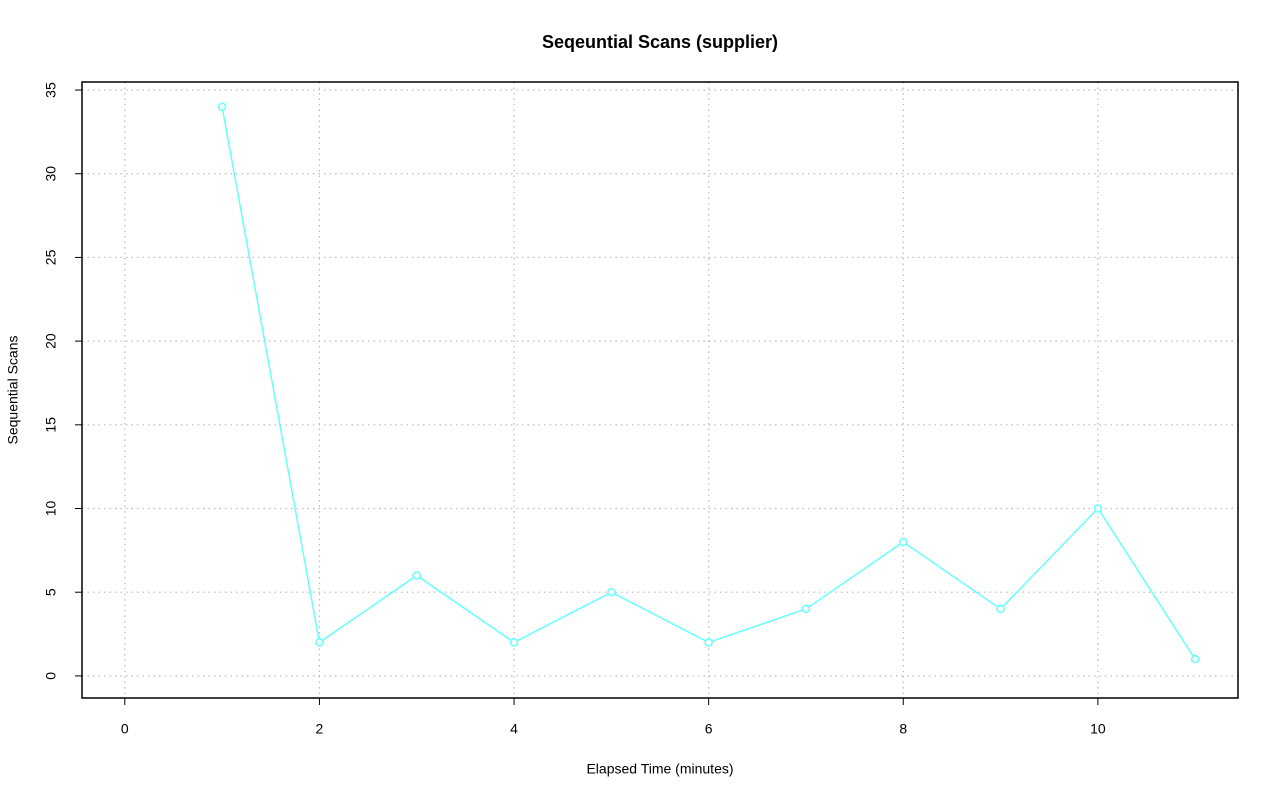 The image size is (1280, 801). What do you see at coordinates (51, 341) in the screenshot?
I see `y-tick-label: 20` at bounding box center [51, 341].